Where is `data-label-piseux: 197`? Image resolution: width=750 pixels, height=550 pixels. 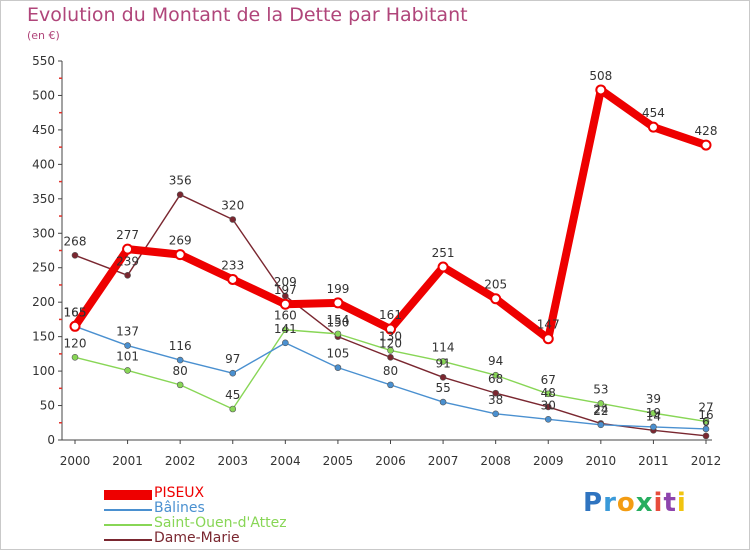
data-label-piseux: 197 is located at coordinates (285, 290).